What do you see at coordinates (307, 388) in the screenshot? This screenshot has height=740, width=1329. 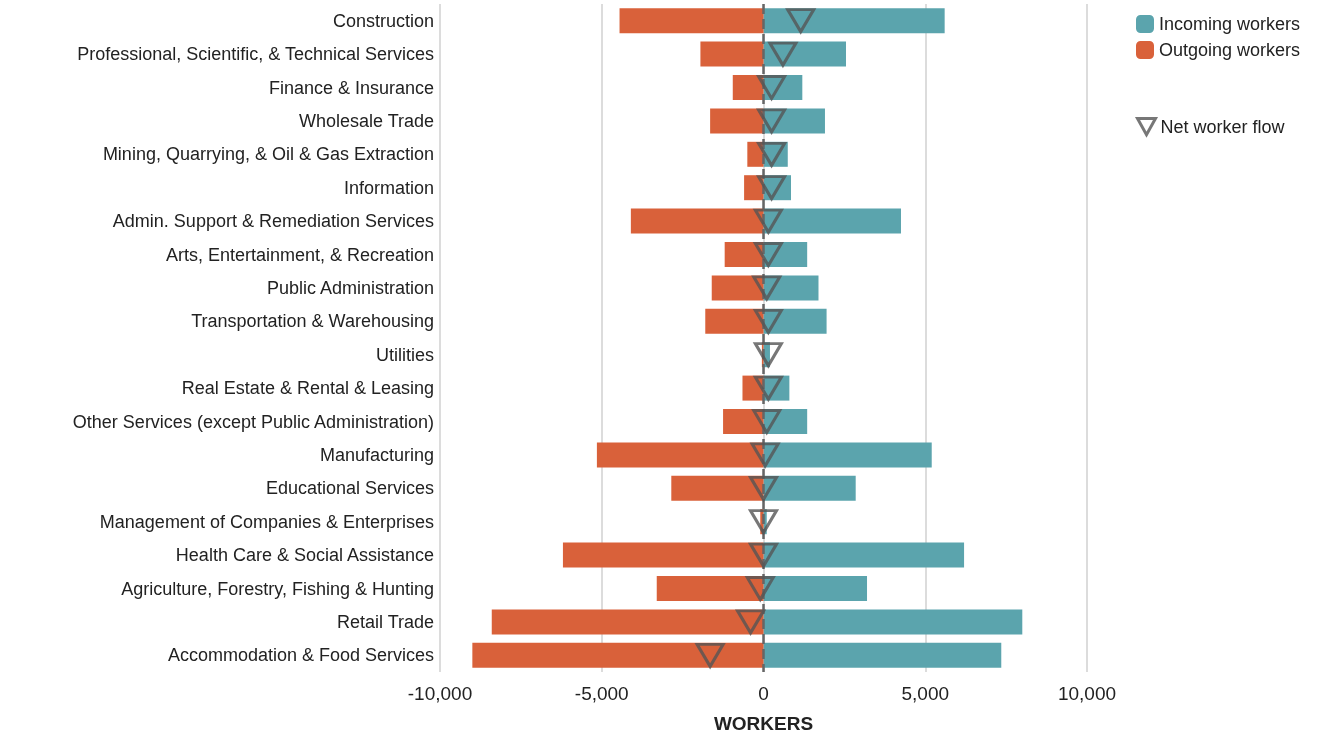 I see `y-tick-label: Real Estate & Rental & Leasing` at bounding box center [307, 388].